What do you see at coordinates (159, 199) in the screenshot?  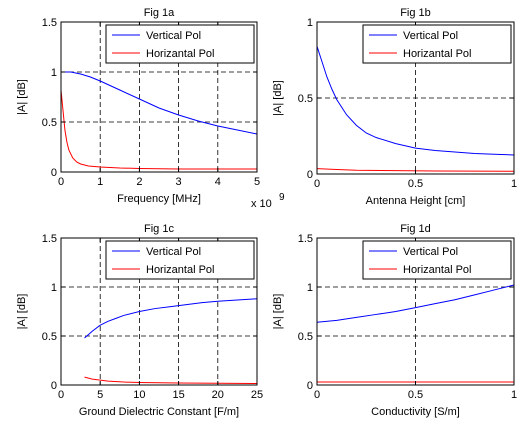 I see `x-axis-label: Frequency [MHz]` at bounding box center [159, 199].